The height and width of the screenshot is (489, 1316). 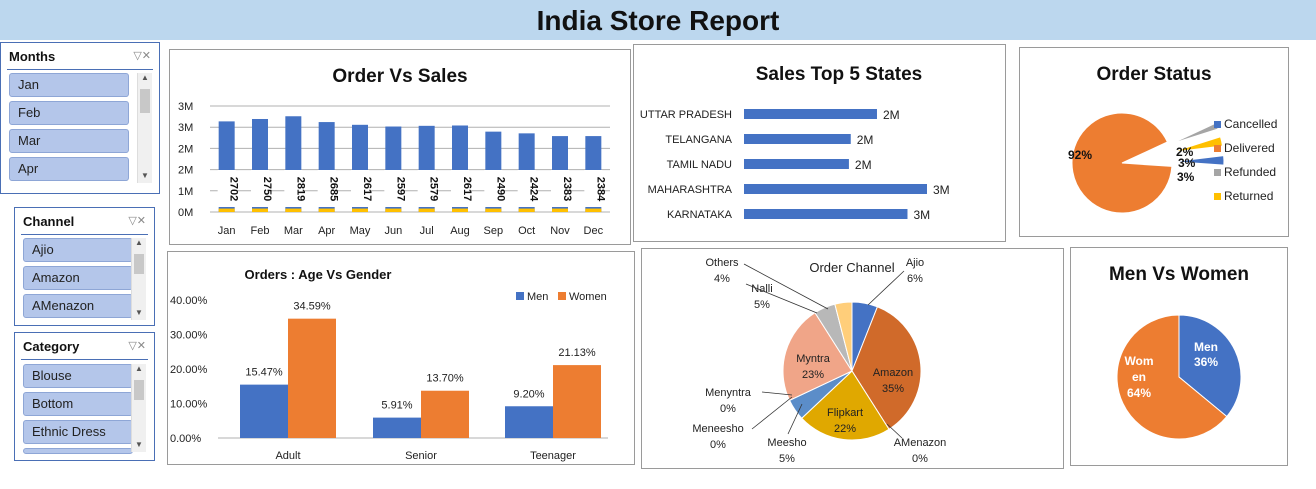 I want to click on slicer-item: Bottom, so click(x=78, y=404).